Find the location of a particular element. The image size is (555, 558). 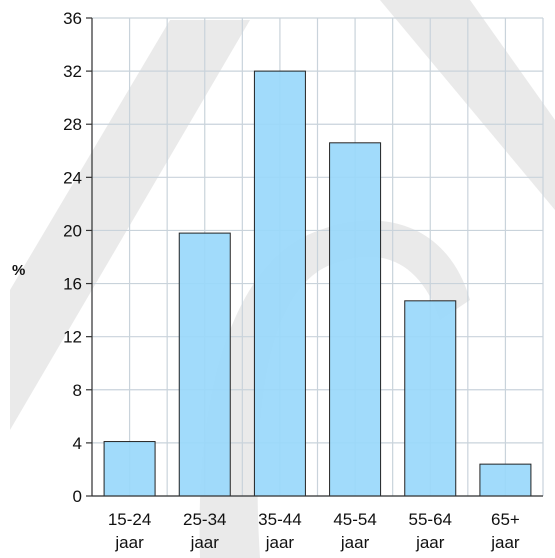

y-tick-label: 32 is located at coordinates (72, 71).